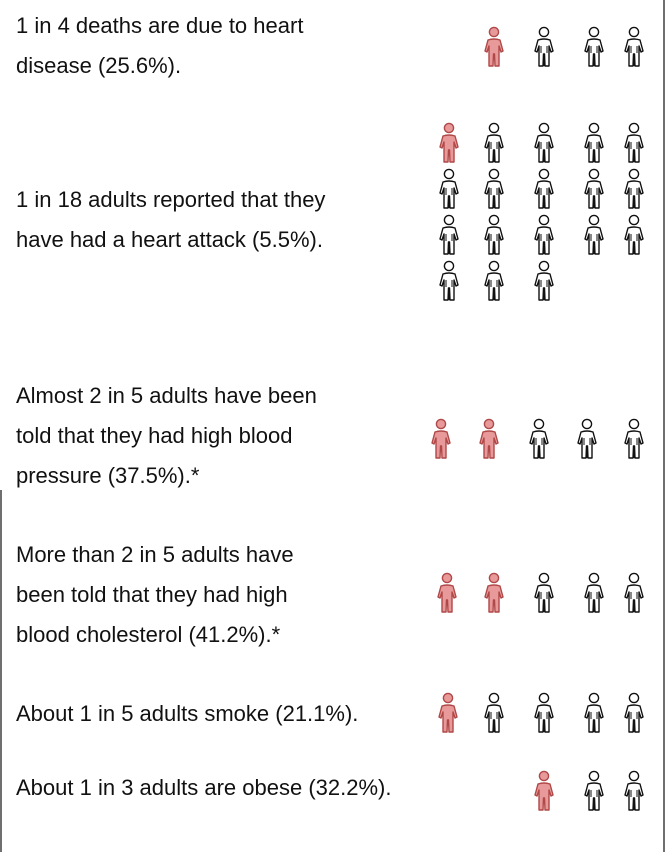 The width and height of the screenshot is (665, 852). I want to click on stat-text: About 1 in 3 adults are obese (32.2%)., so click(204, 787).